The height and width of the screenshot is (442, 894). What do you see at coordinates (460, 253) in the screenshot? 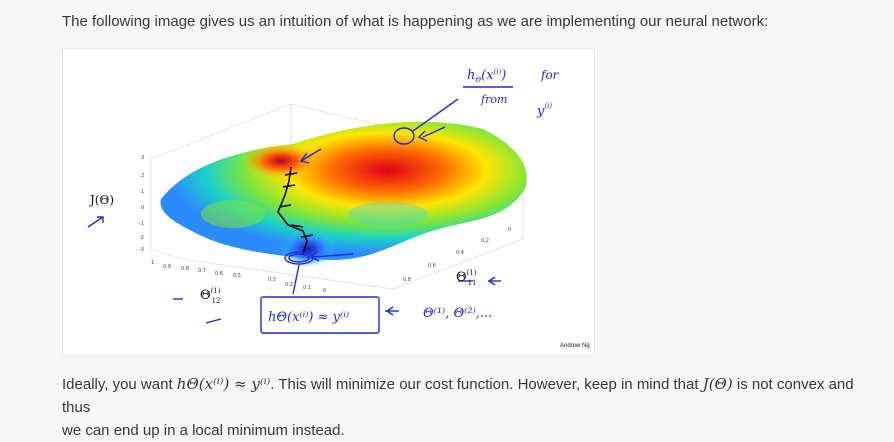
I see `svg-text: 0.4` at bounding box center [460, 253].